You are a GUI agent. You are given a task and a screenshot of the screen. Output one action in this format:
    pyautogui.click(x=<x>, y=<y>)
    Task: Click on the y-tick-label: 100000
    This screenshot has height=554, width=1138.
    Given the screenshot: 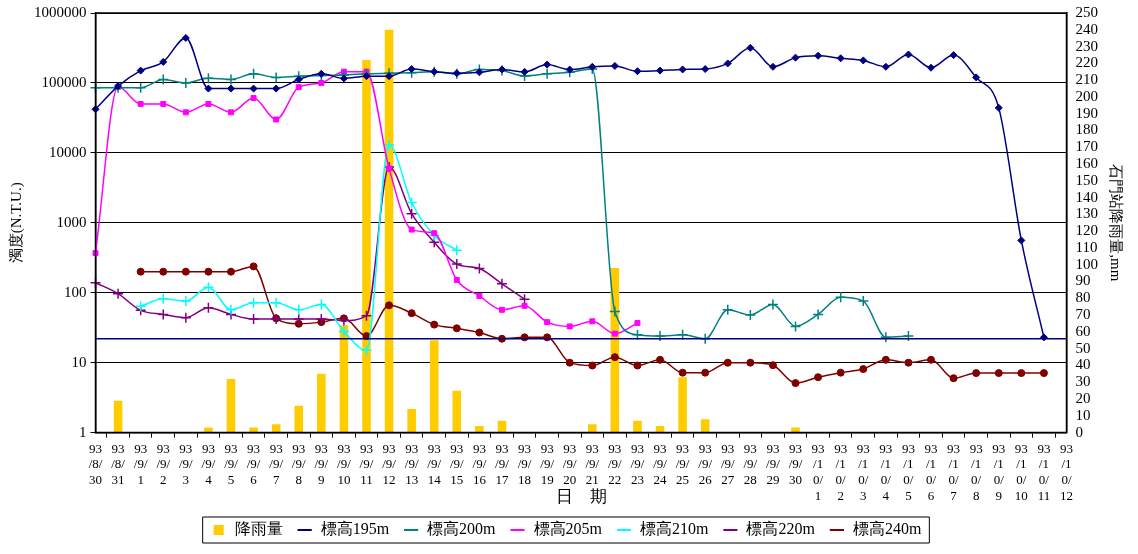 What is the action you would take?
    pyautogui.click(x=64, y=81)
    